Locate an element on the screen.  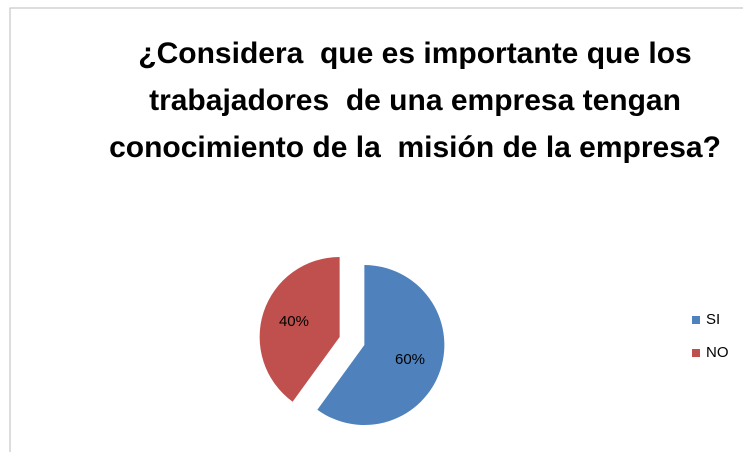
legend-label: NO is located at coordinates (717, 352).